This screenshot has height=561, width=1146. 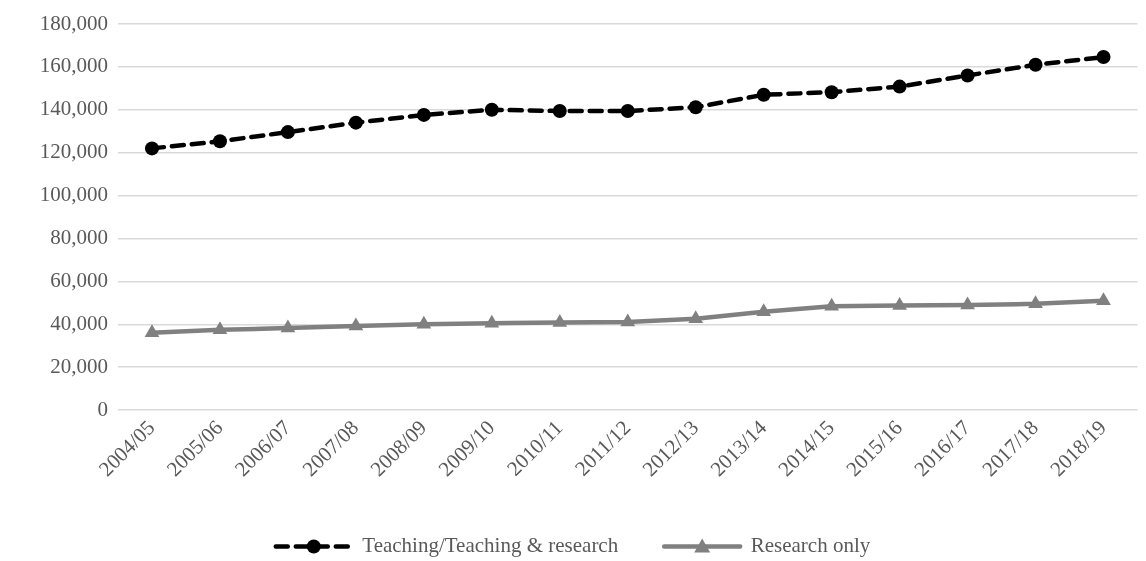 I want to click on y-tick-label: 40,000, so click(x=79, y=322).